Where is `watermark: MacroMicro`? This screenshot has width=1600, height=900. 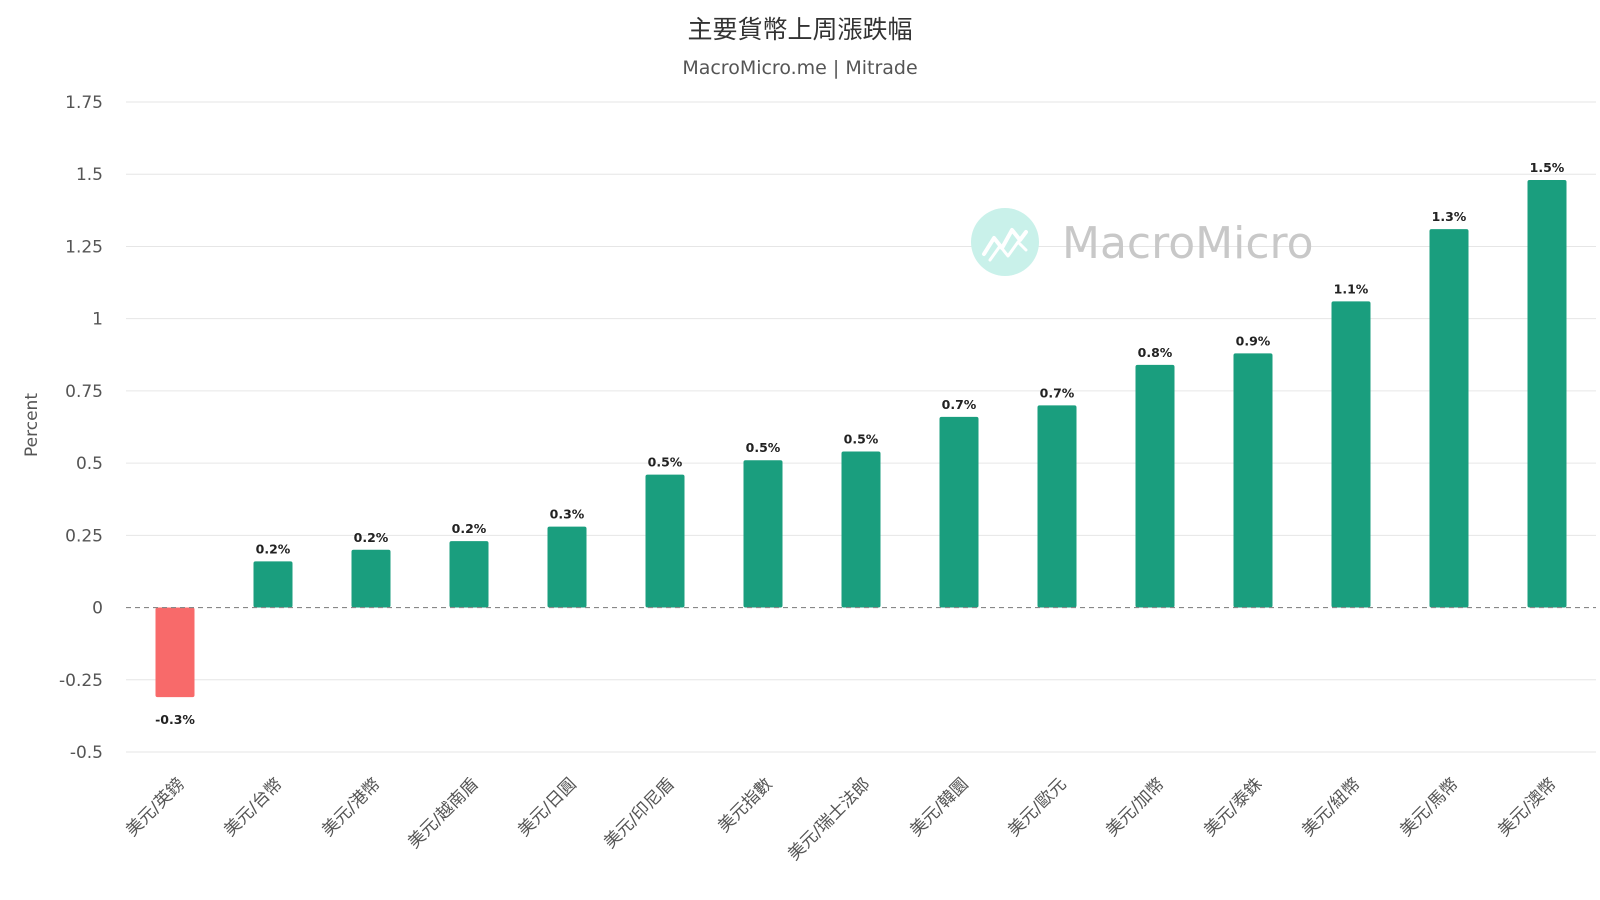
watermark: MacroMicro is located at coordinates (1142, 242).